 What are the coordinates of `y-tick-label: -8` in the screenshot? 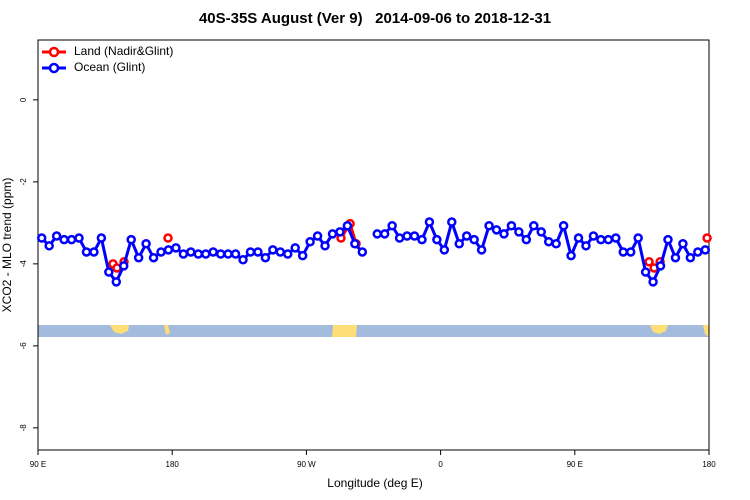 It's located at (23, 428).